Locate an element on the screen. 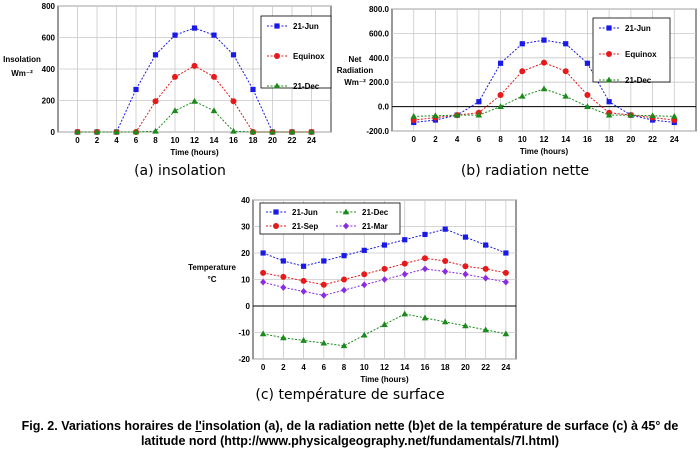  chart-c-x-tick-label: 12 is located at coordinates (384, 367).